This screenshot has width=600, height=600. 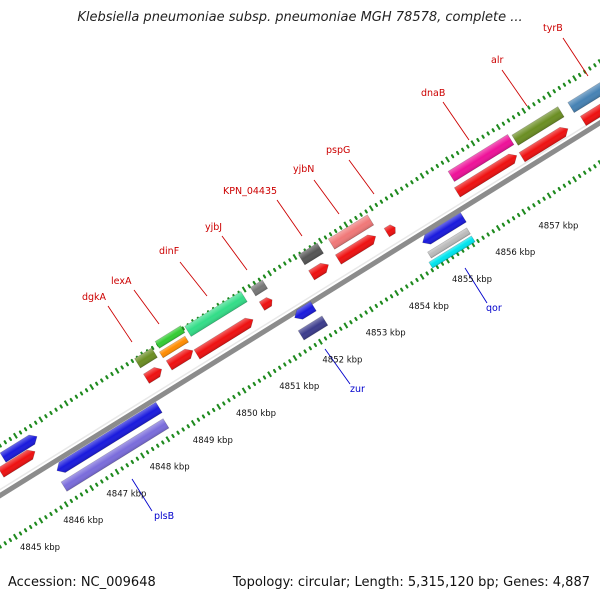 I want to click on gene-block-plsB, so click(x=108, y=438).